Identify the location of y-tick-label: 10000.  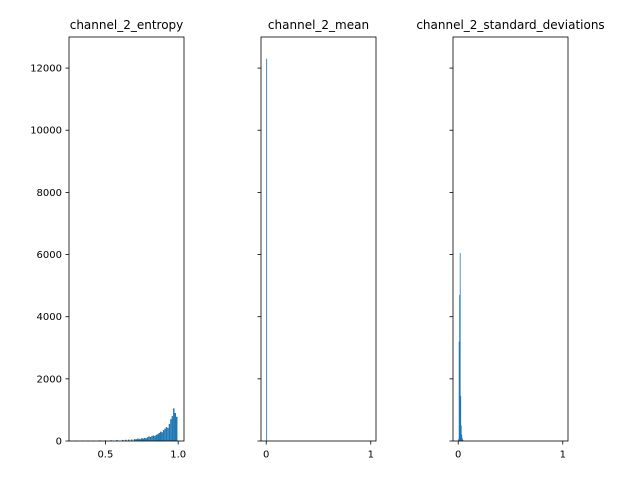
(46, 131).